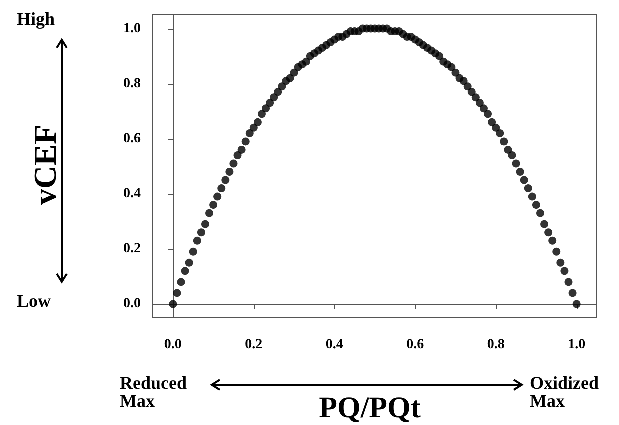 This screenshot has height=425, width=619. I want to click on y-tick-label: 0.6, so click(132, 138).